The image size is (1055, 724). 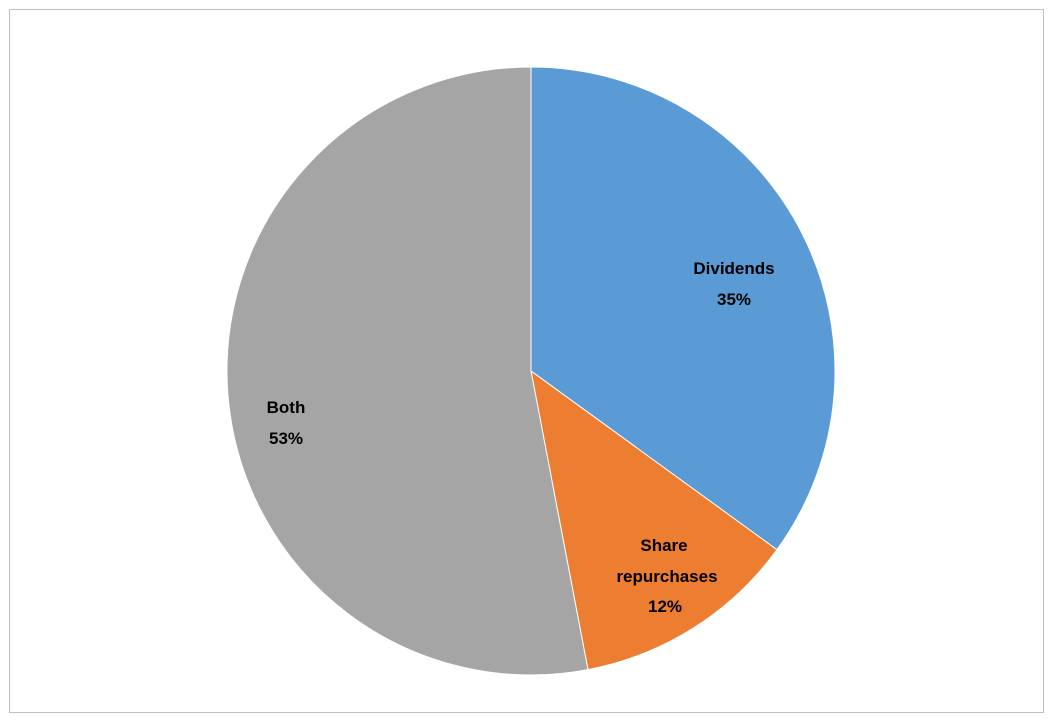 I want to click on data-label-both-name: Both, so click(x=286, y=407).